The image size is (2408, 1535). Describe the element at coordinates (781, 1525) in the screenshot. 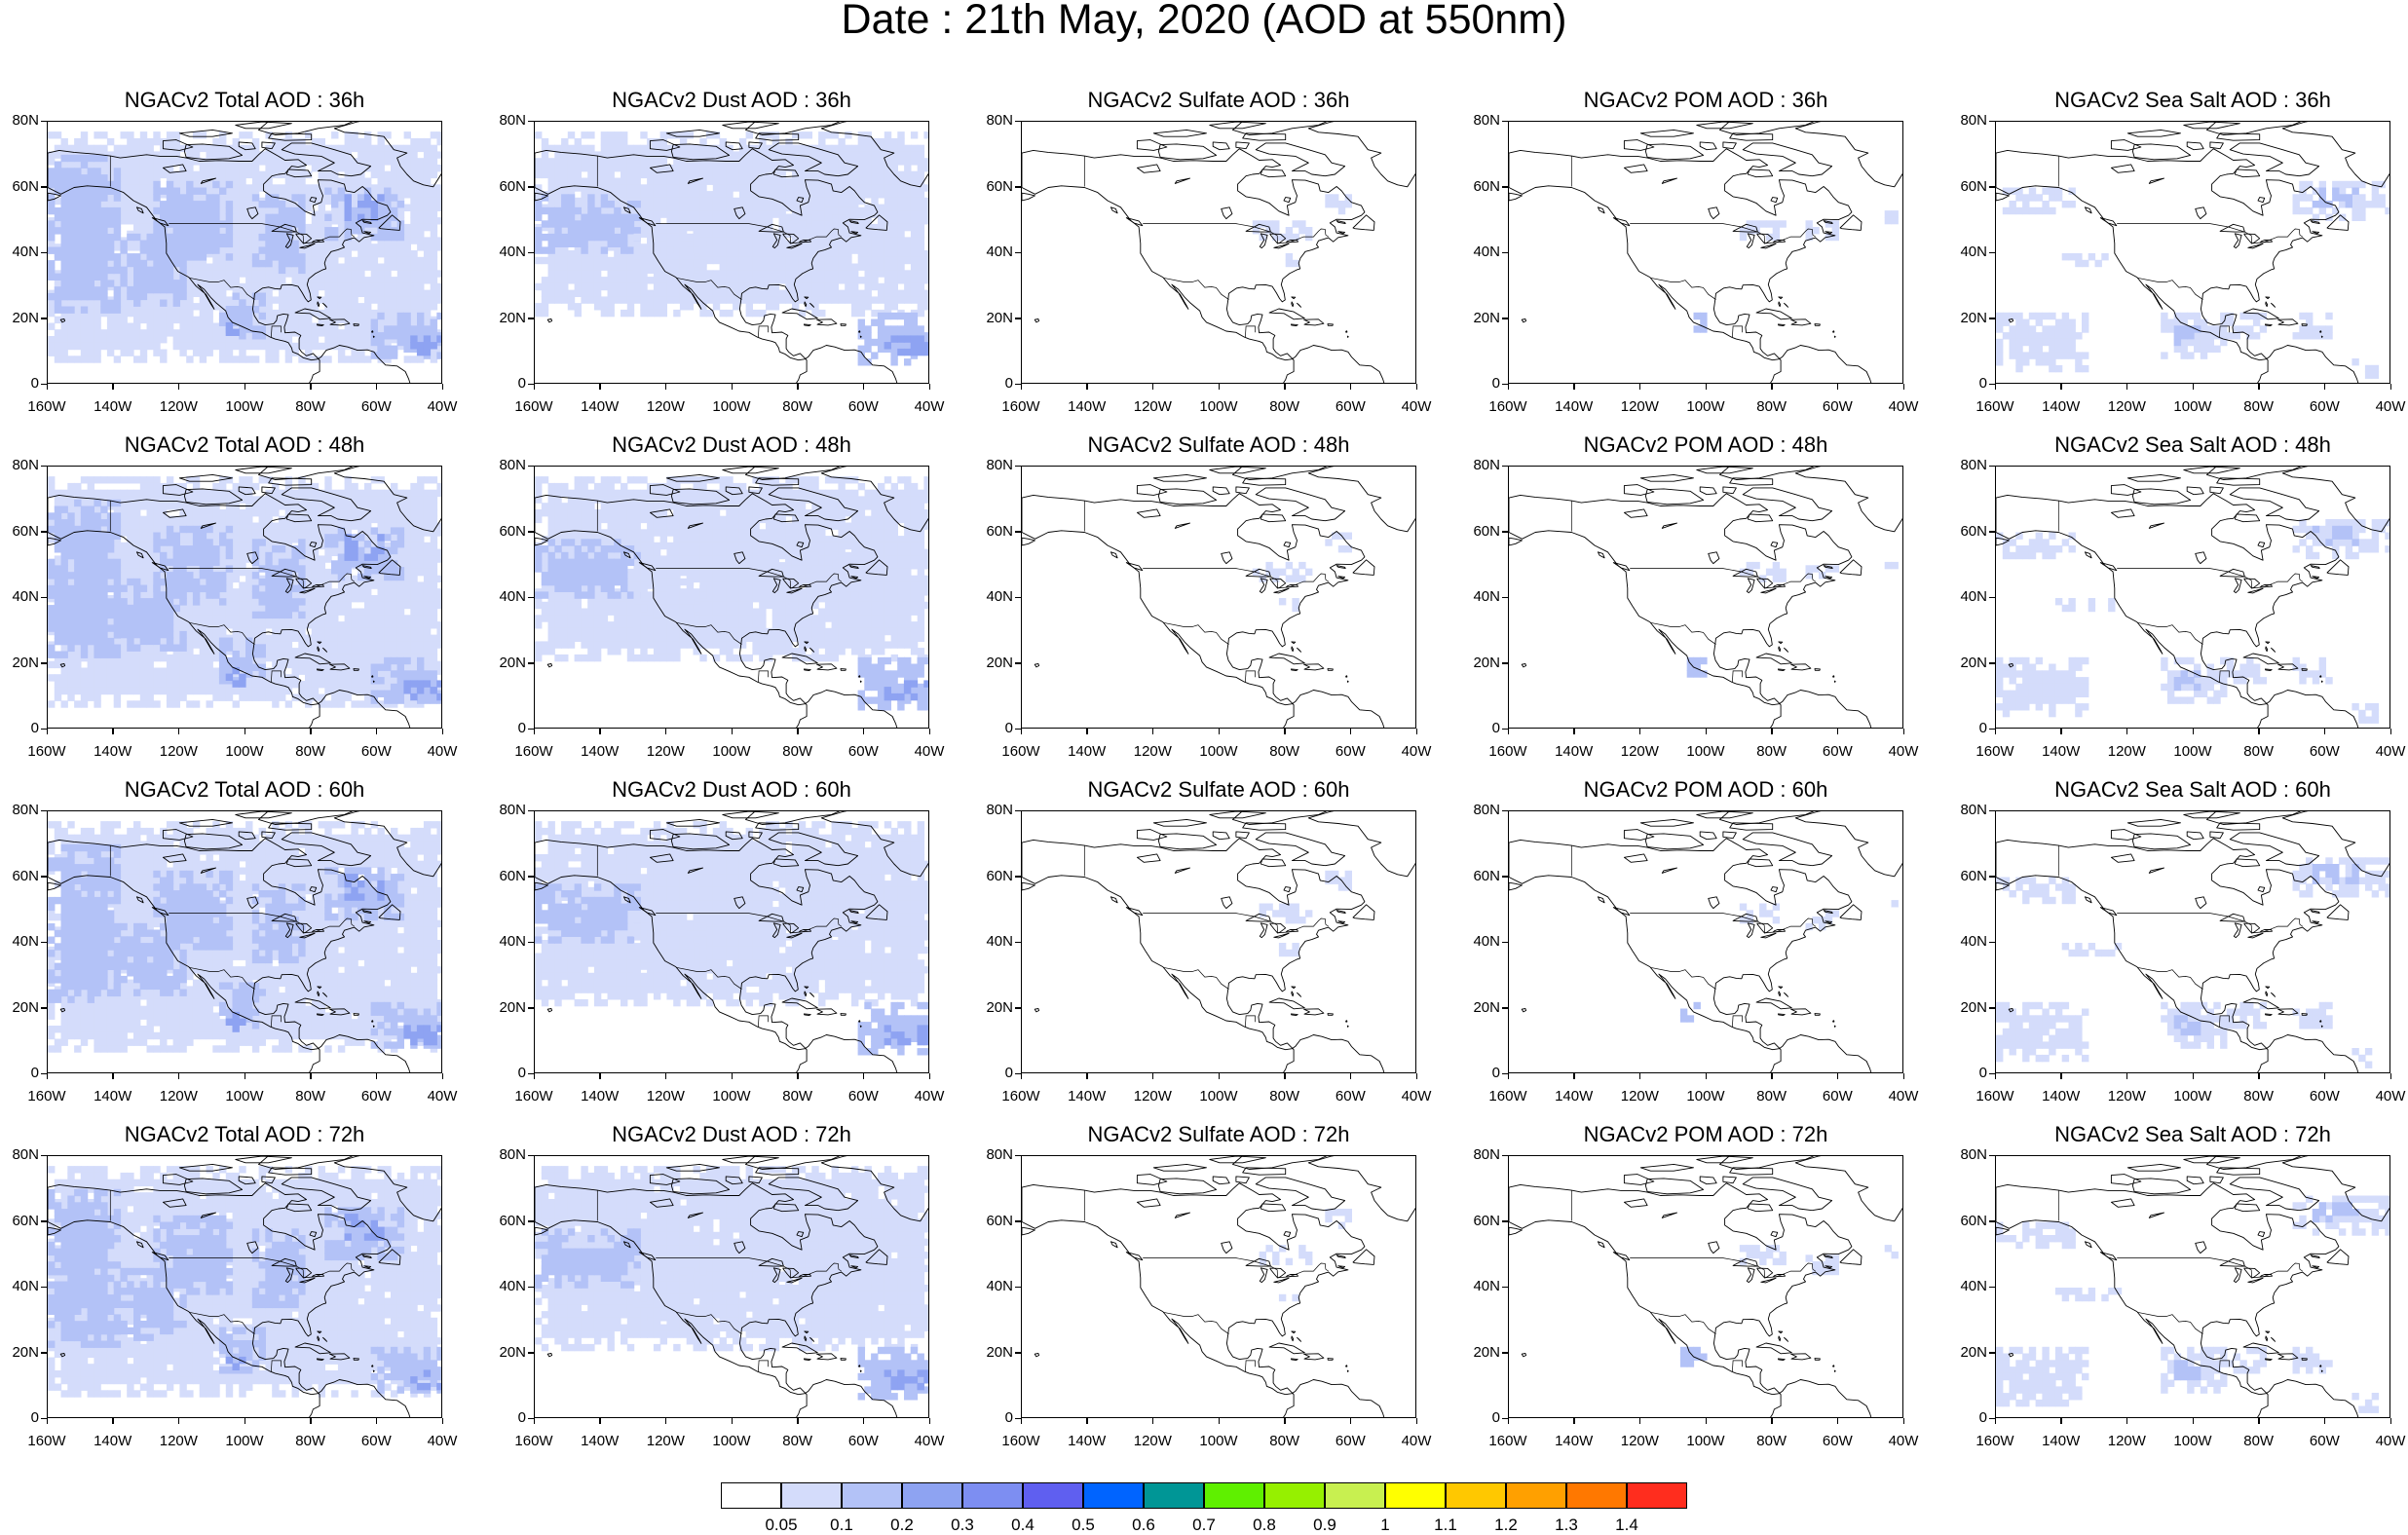

I see `colorbar-label: 0.05` at that location.